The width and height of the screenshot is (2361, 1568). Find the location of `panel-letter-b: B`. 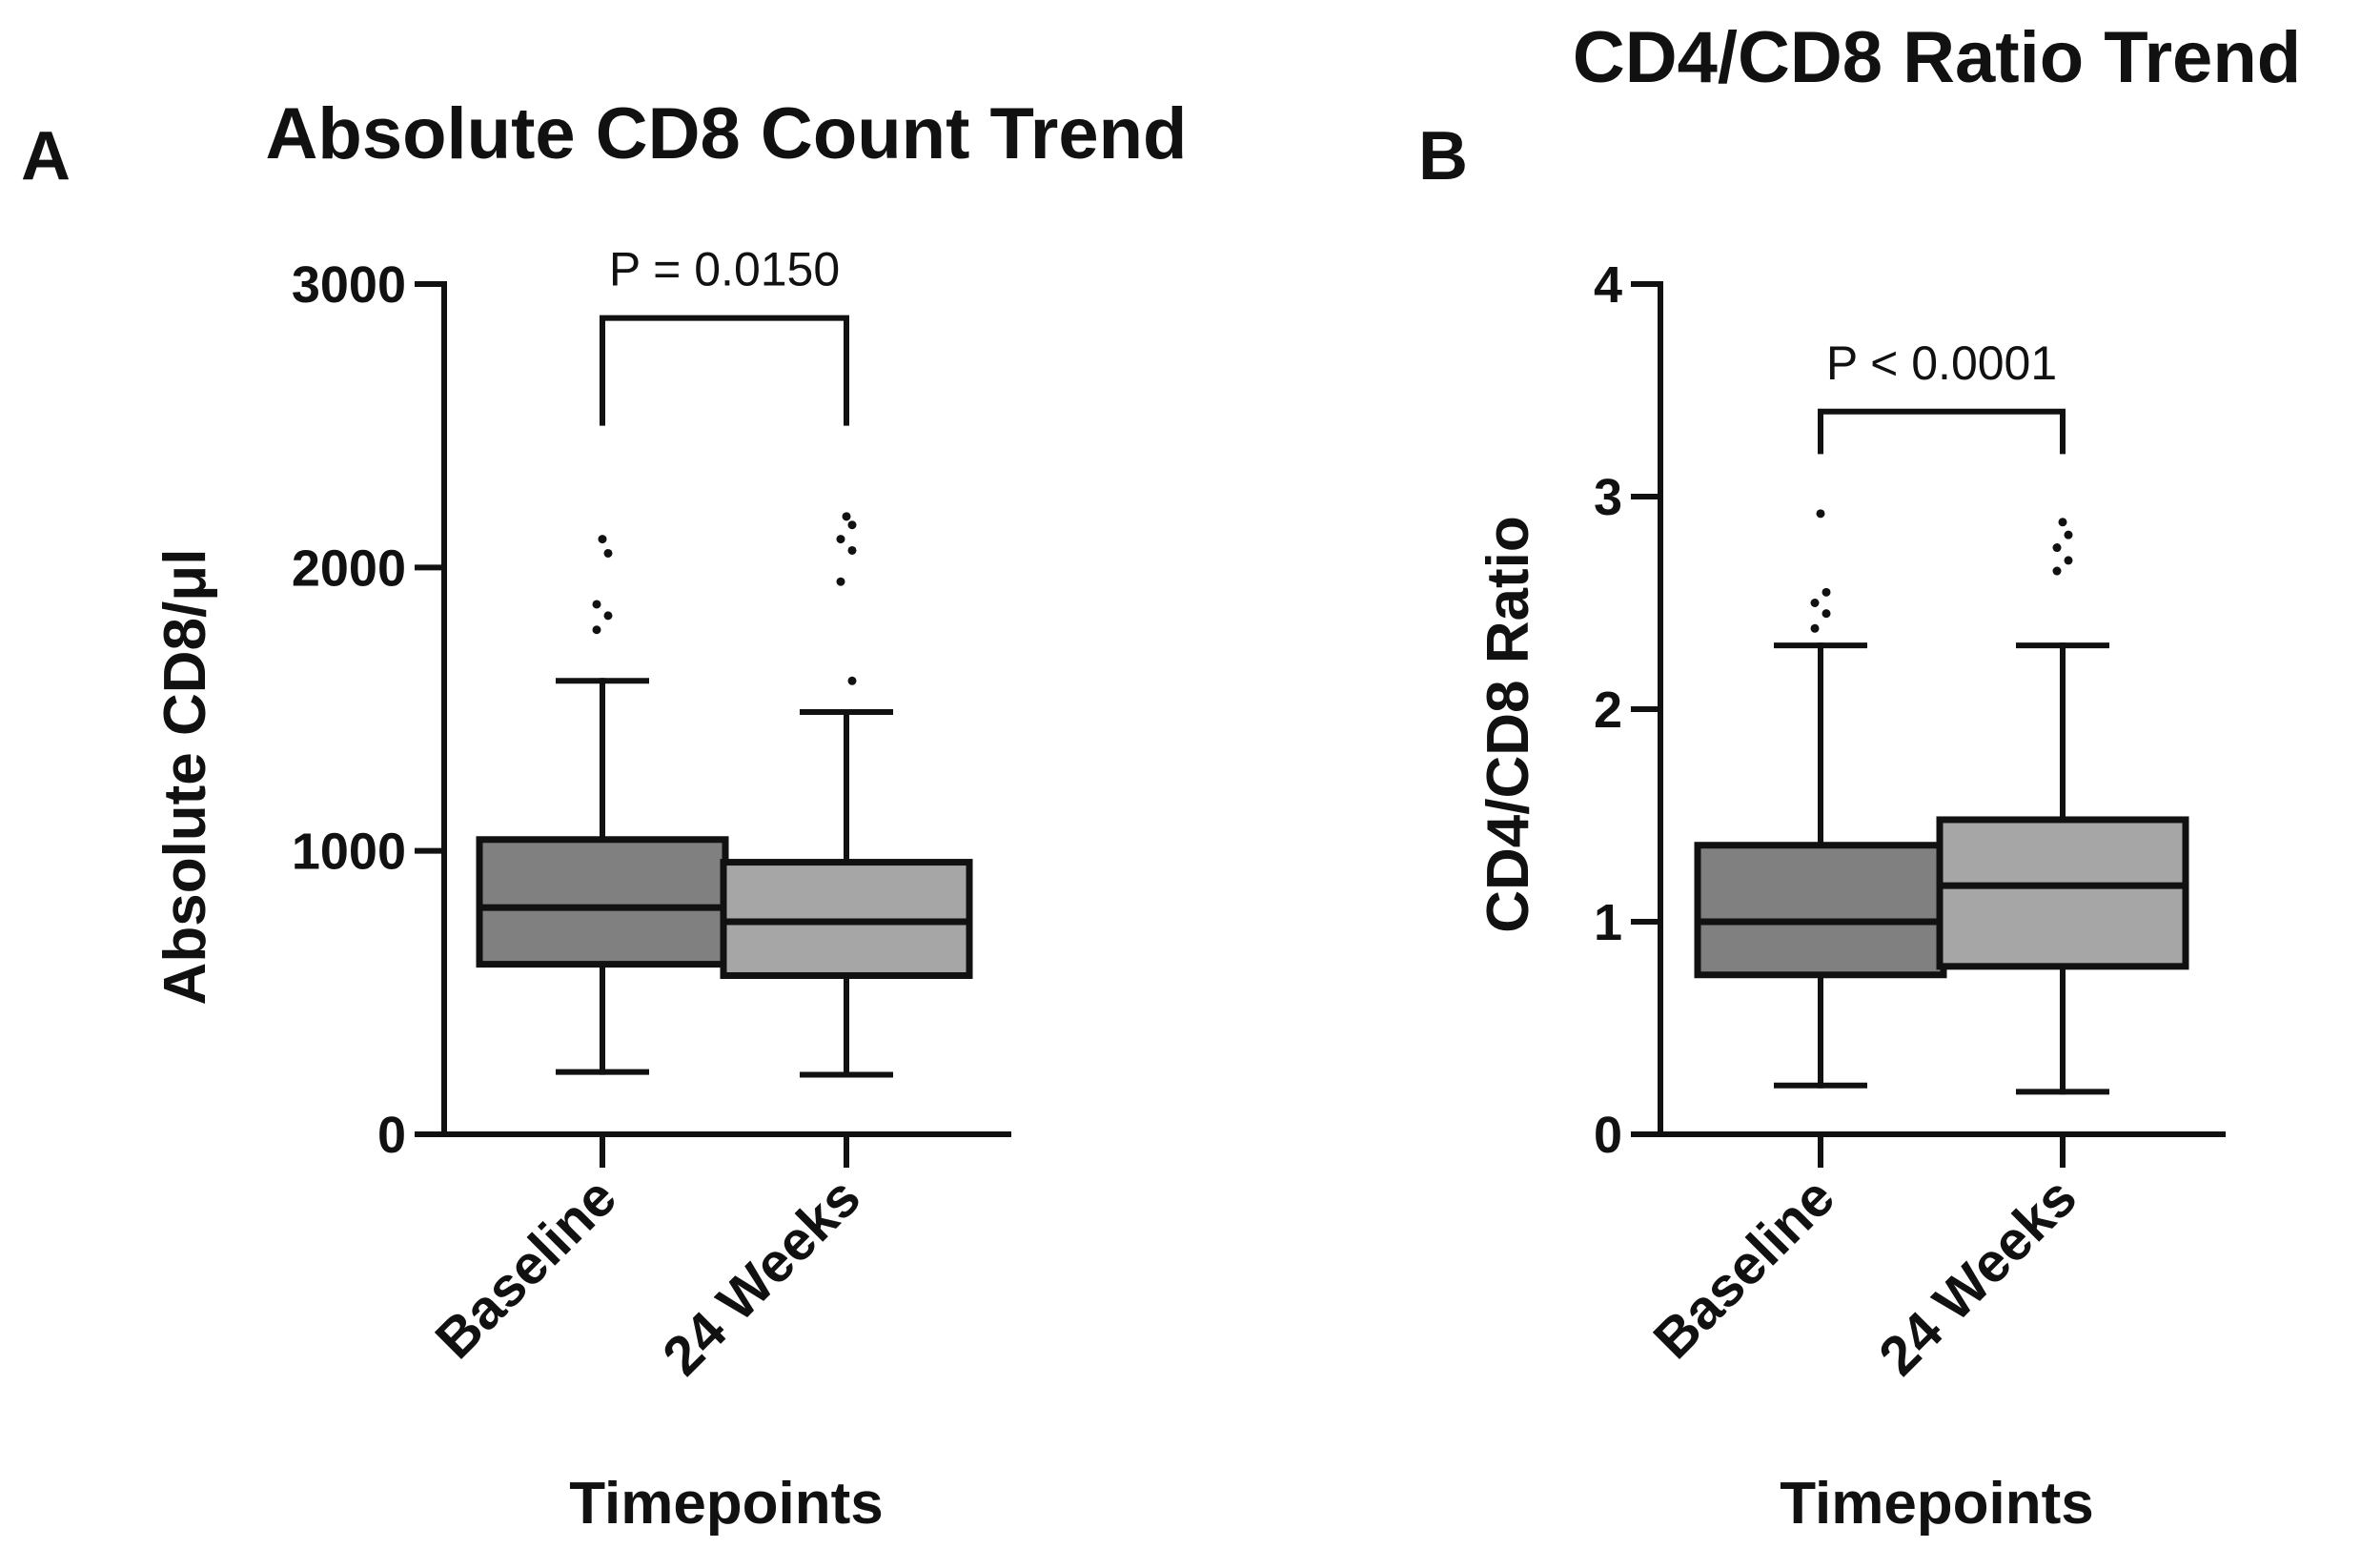

panel-letter-b: B is located at coordinates (1443, 156).